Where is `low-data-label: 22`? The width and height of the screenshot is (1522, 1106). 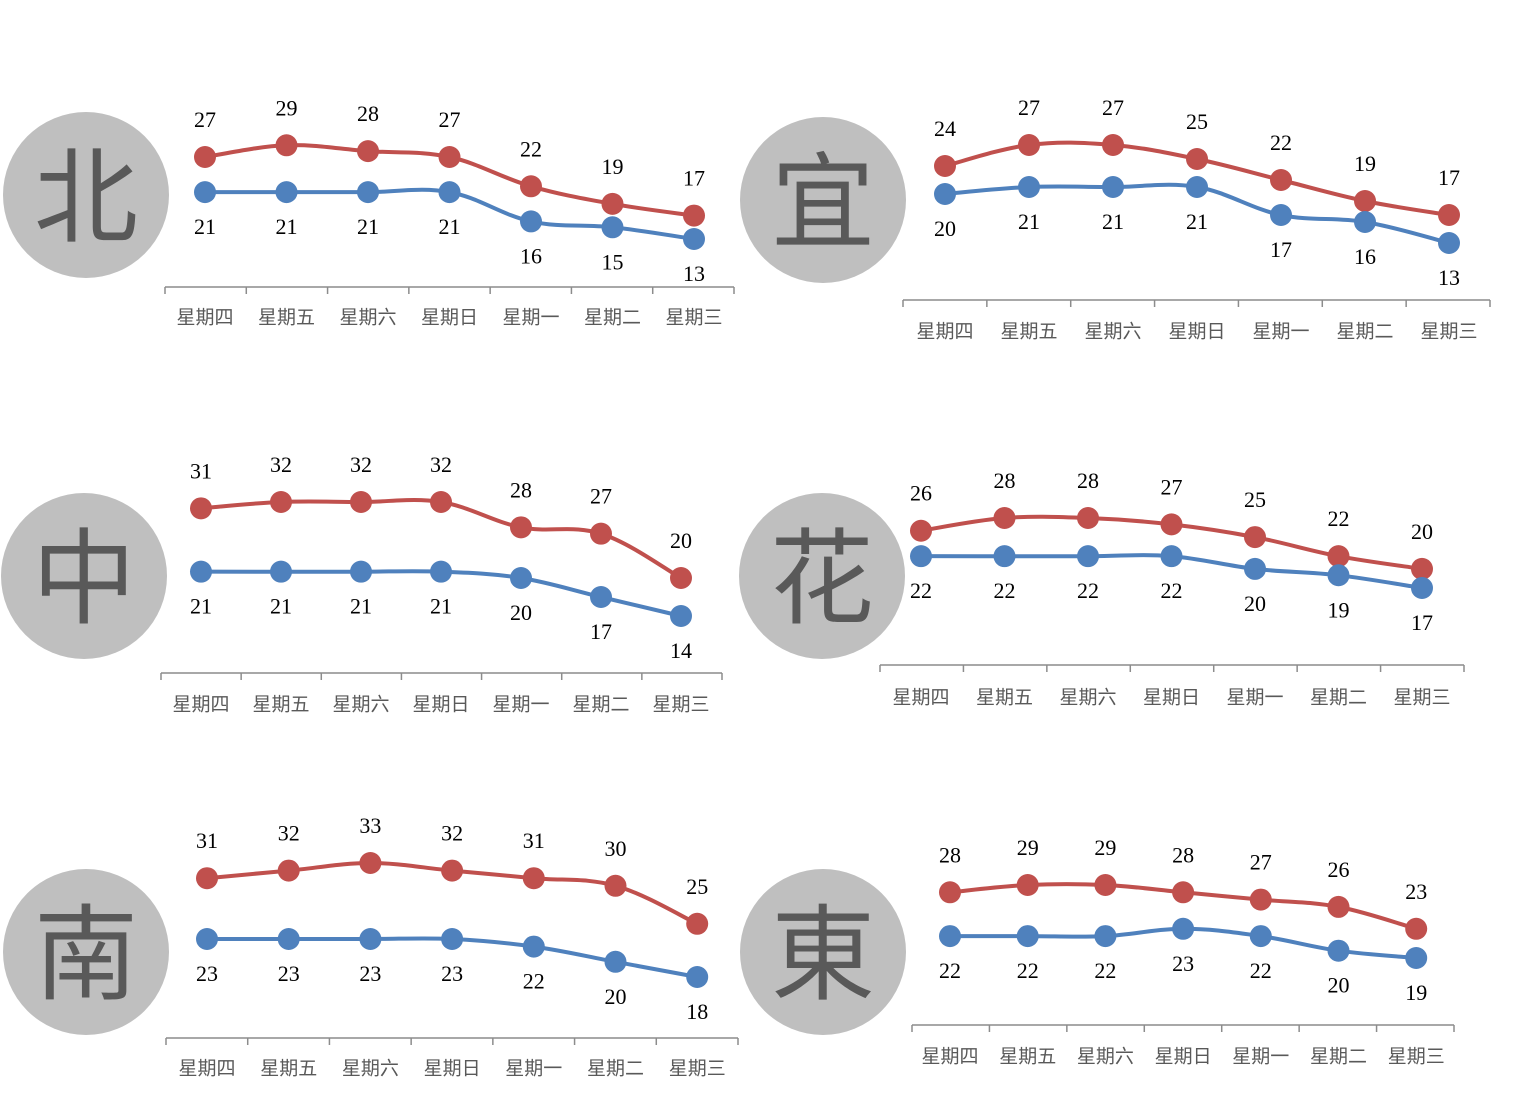
low-data-label: 22 is located at coordinates (1172, 590).